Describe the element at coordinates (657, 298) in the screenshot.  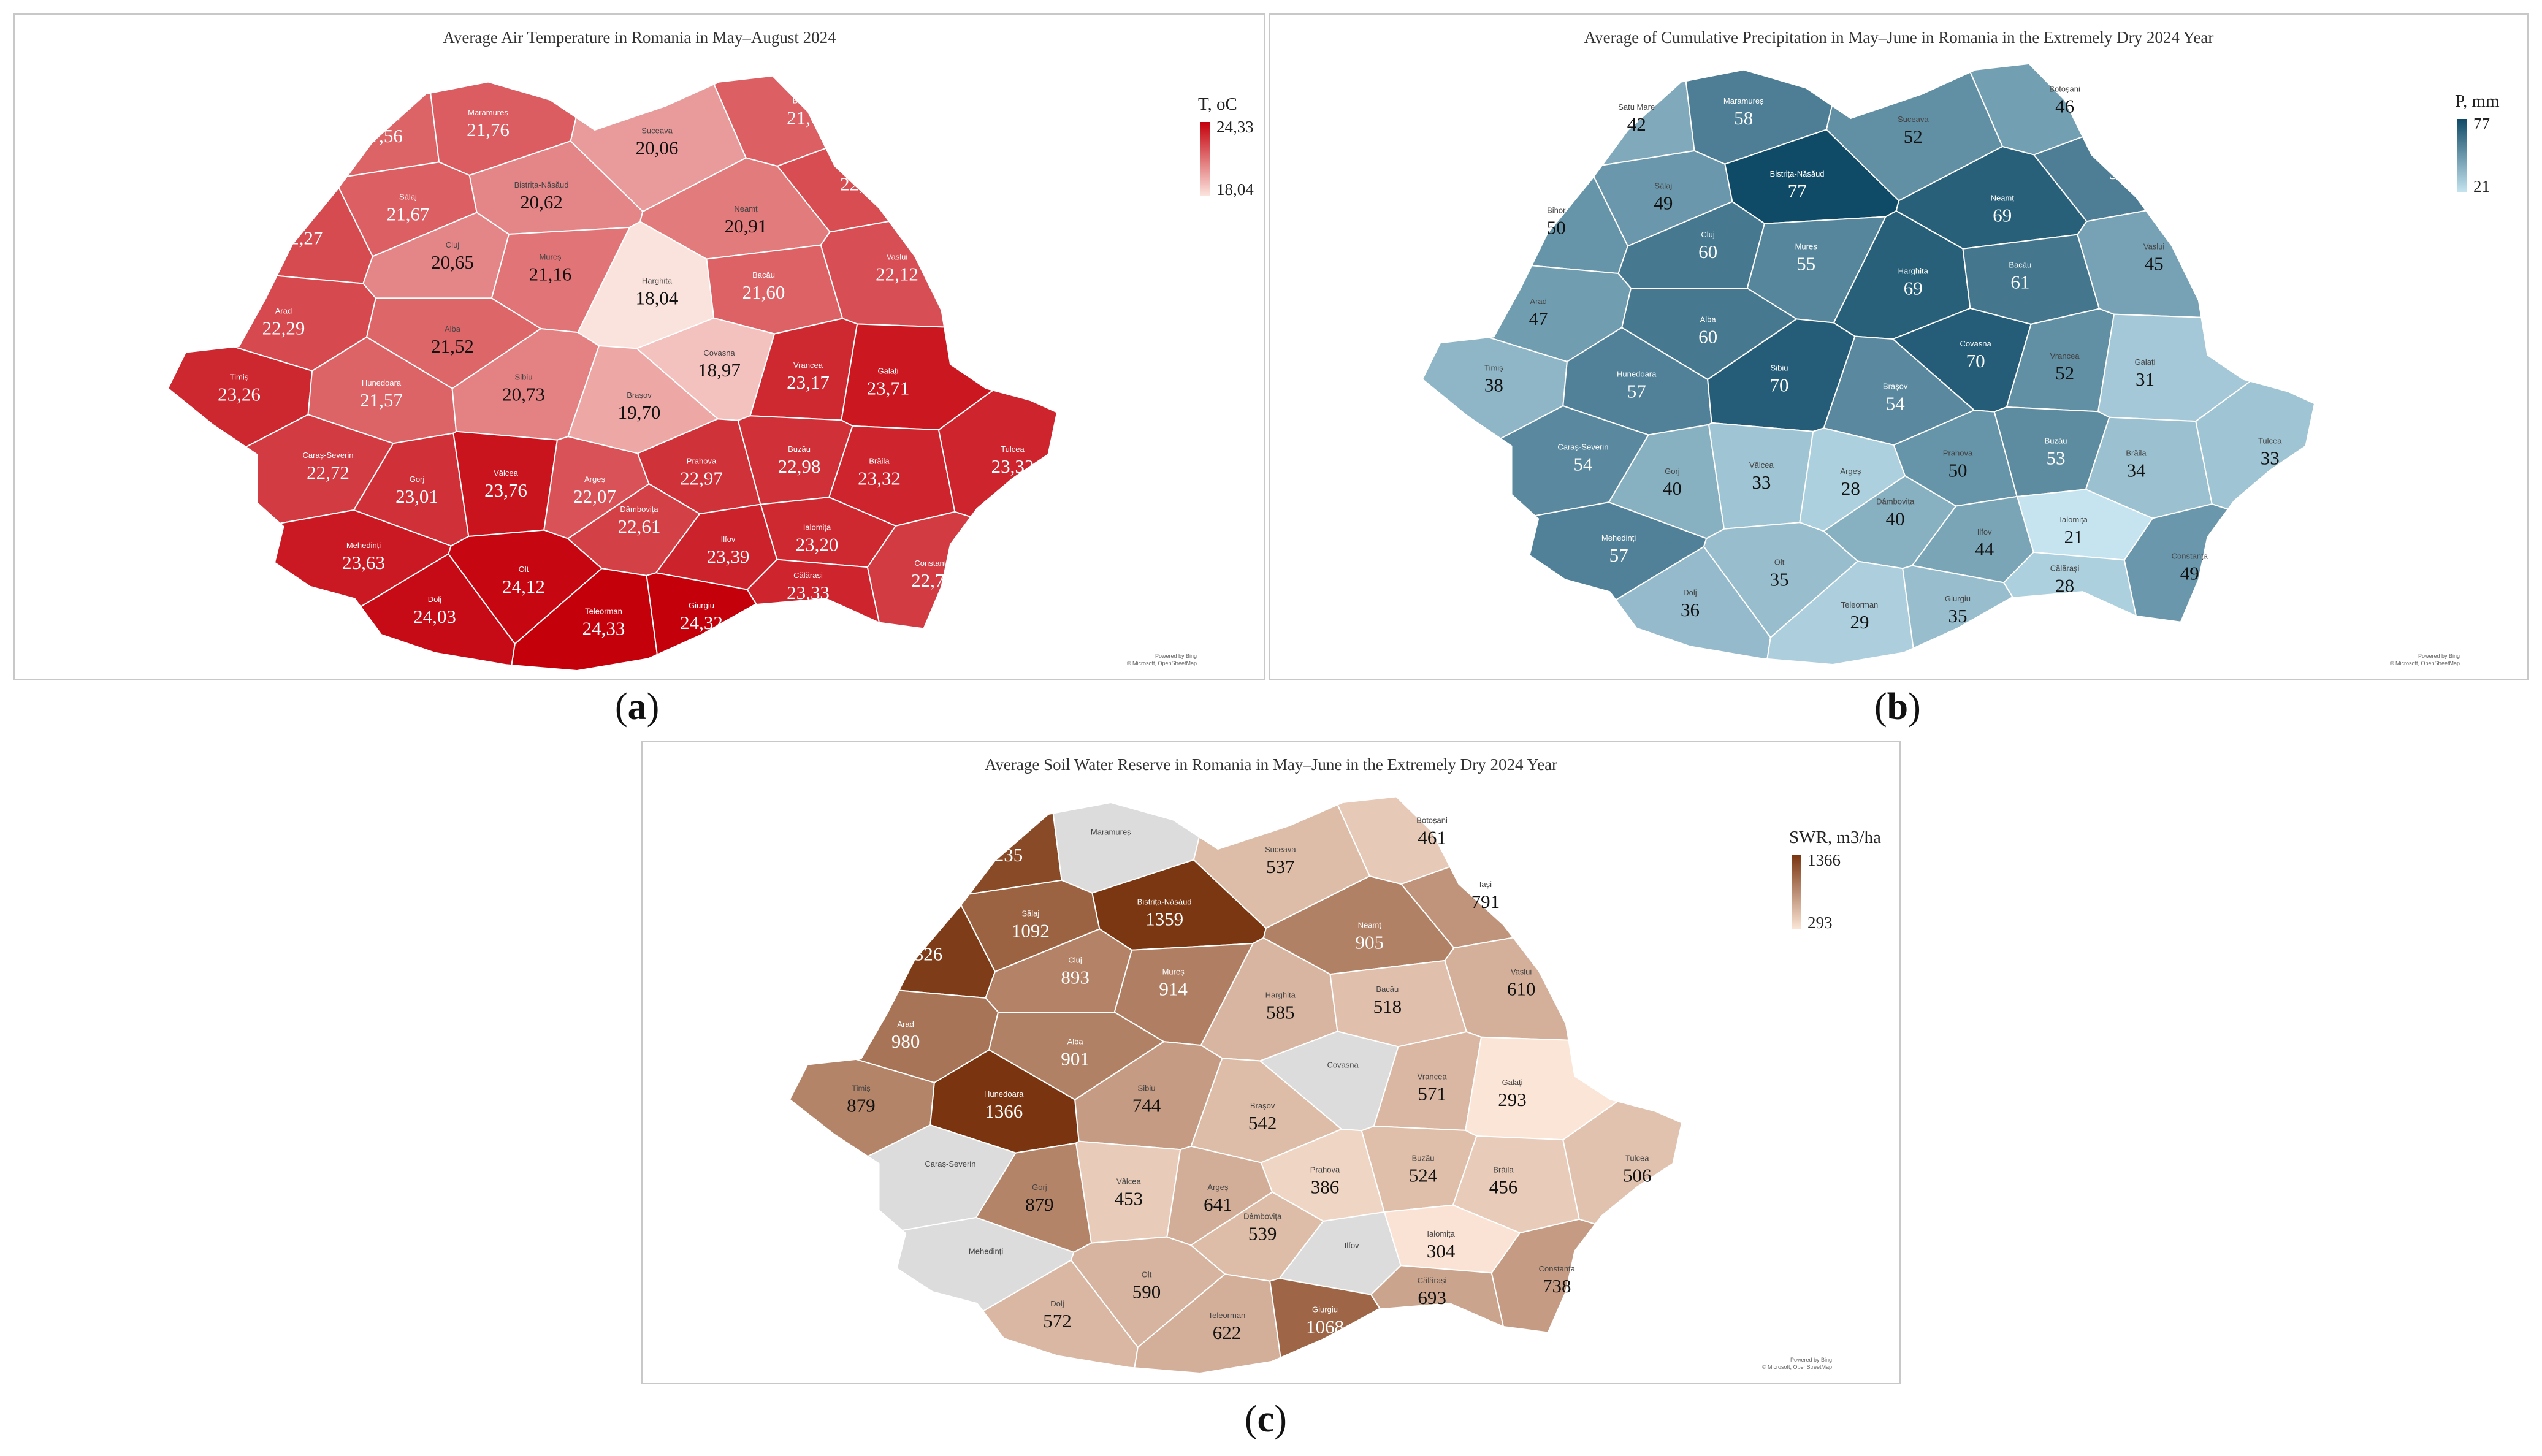
I see `county-value-label: 18,04` at that location.